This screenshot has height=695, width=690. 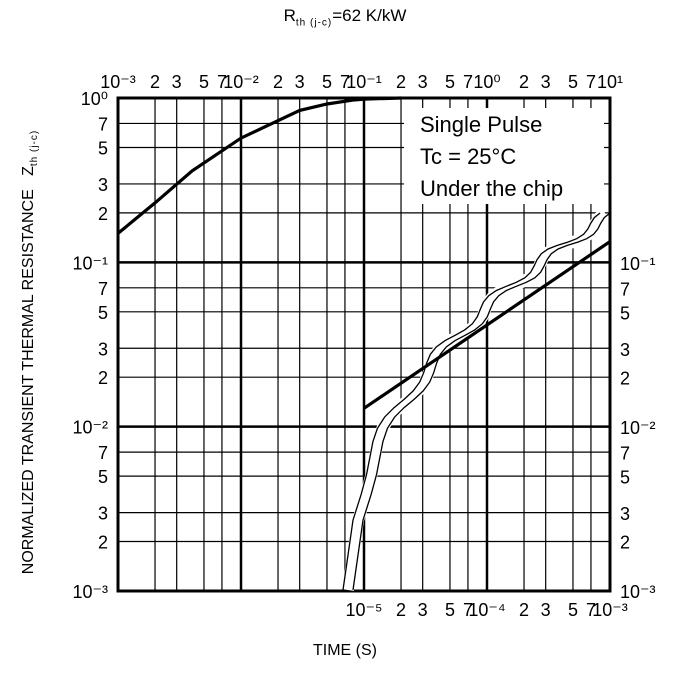 I want to click on annotation-text: Tc = 25°C, so click(x=468, y=156).